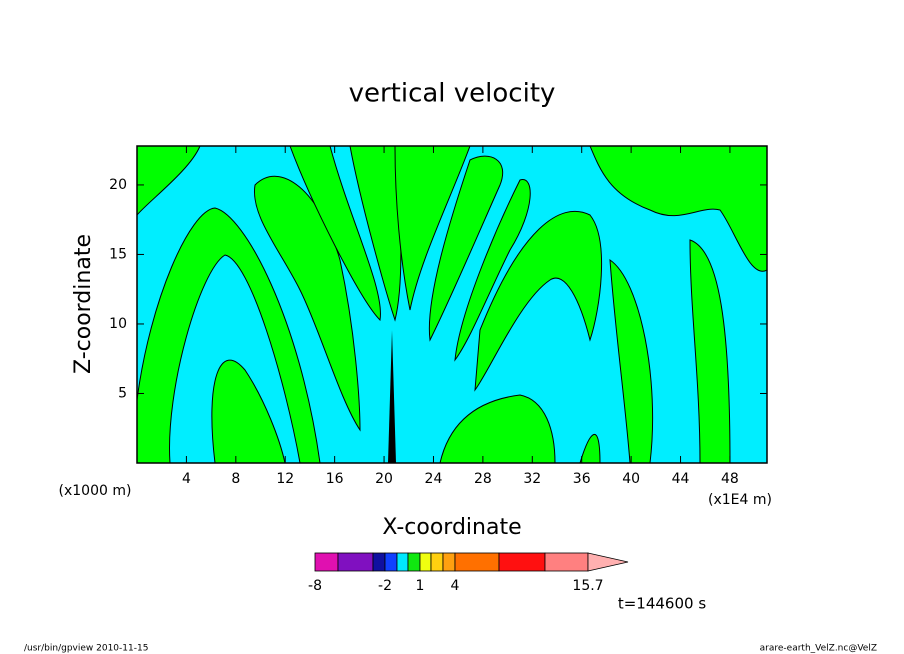 Image resolution: width=904 pixels, height=654 pixels. I want to click on x-tick-label: 28, so click(483, 479).